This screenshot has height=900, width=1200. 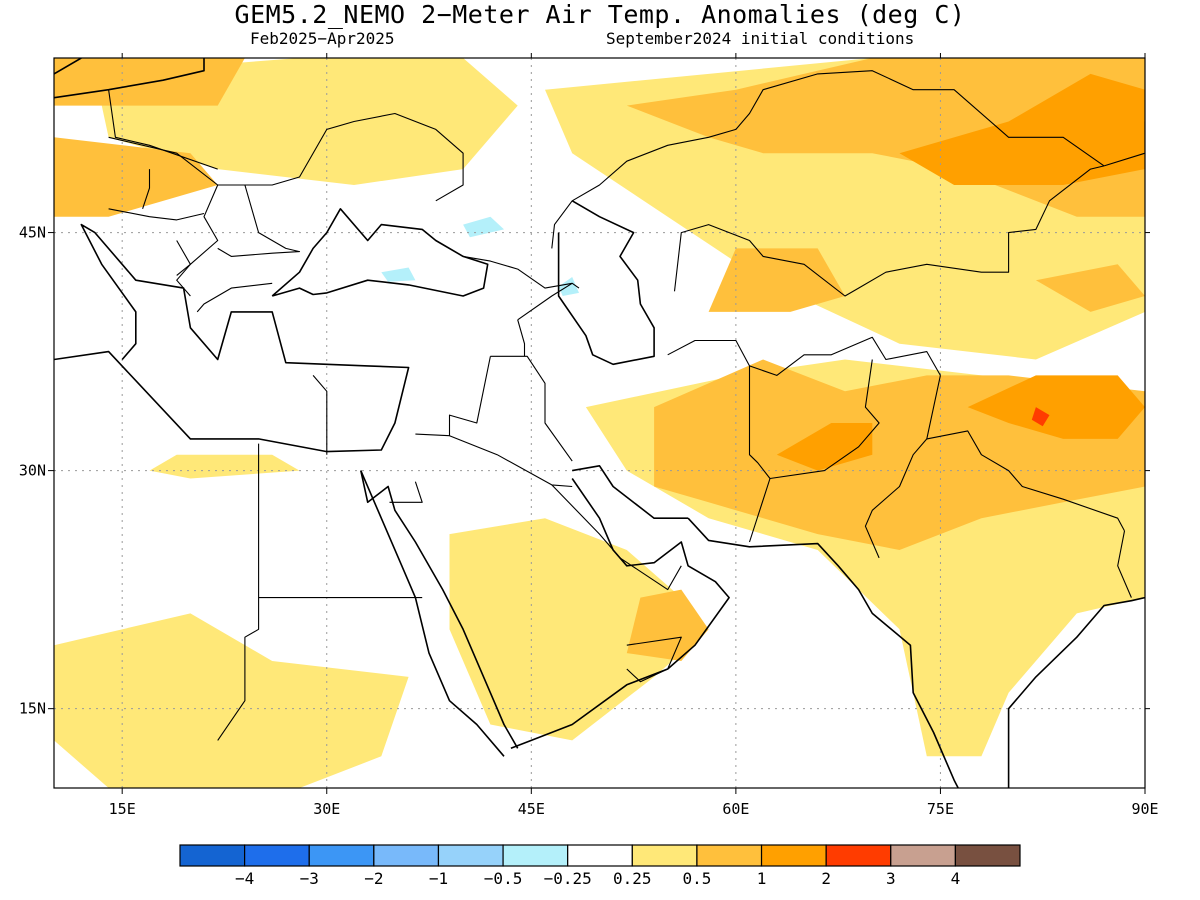 What do you see at coordinates (1144, 809) in the screenshot?
I see `lon-tick-label: 90E` at bounding box center [1144, 809].